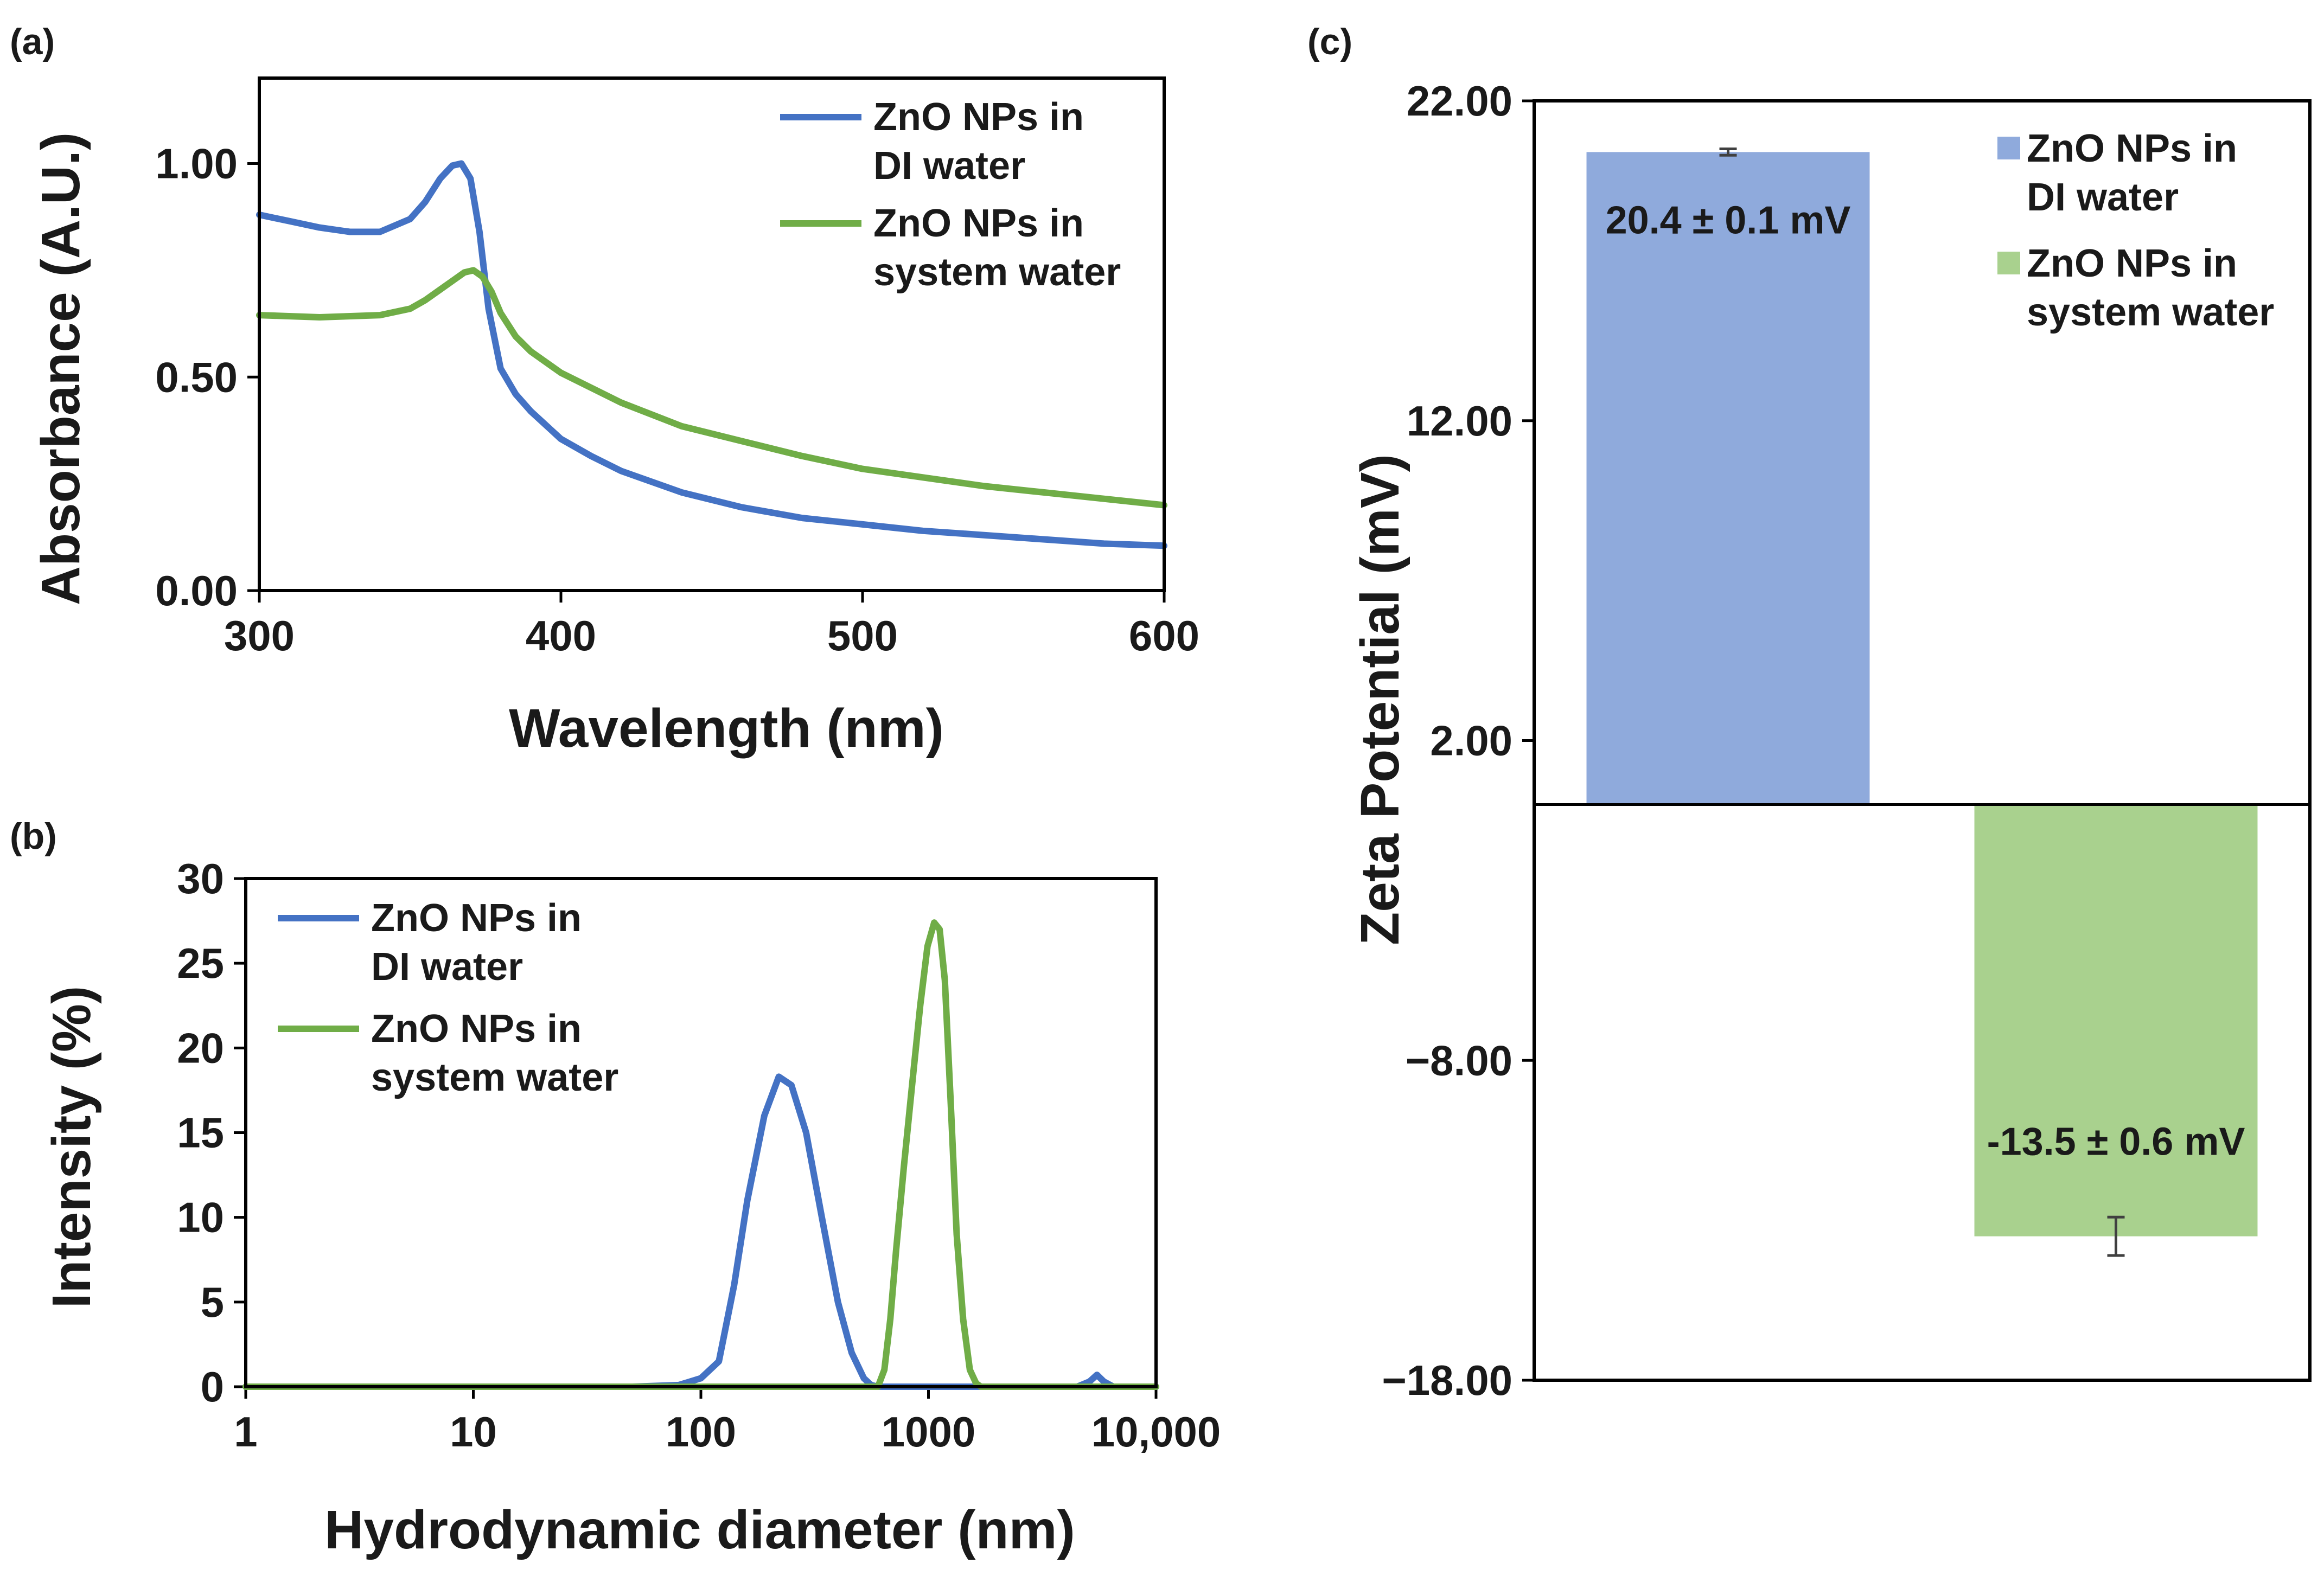 The width and height of the screenshot is (2324, 1576). What do you see at coordinates (1164, 635) in the screenshot?
I see `panel-a-x-tick-label: 600` at bounding box center [1164, 635].